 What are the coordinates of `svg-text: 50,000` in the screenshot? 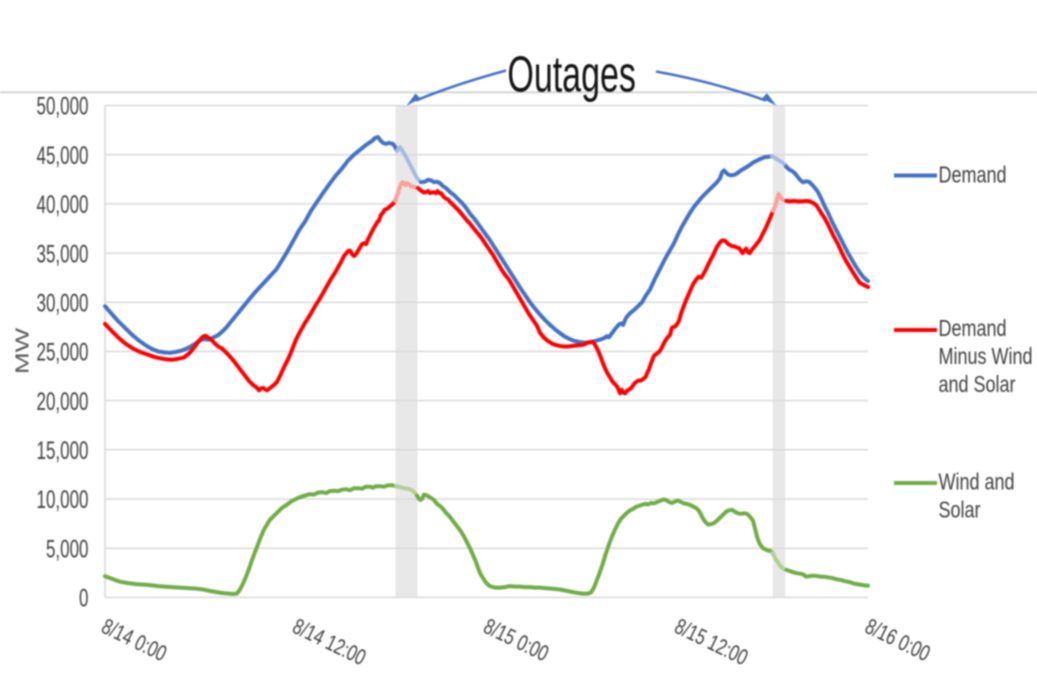 It's located at (63, 107).